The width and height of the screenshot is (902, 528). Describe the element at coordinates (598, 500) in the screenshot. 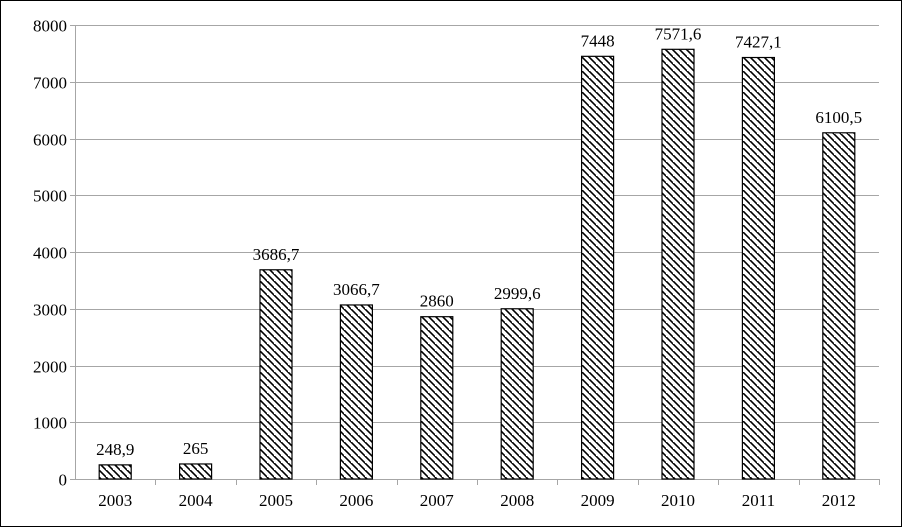

I see `x-tick-label: 2009` at that location.